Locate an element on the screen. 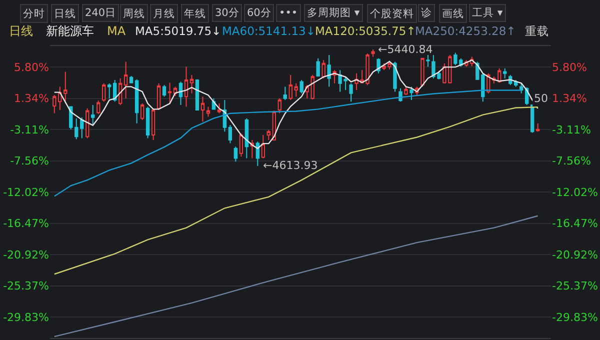 The image size is (600, 340). text: 月线 is located at coordinates (164, 13).